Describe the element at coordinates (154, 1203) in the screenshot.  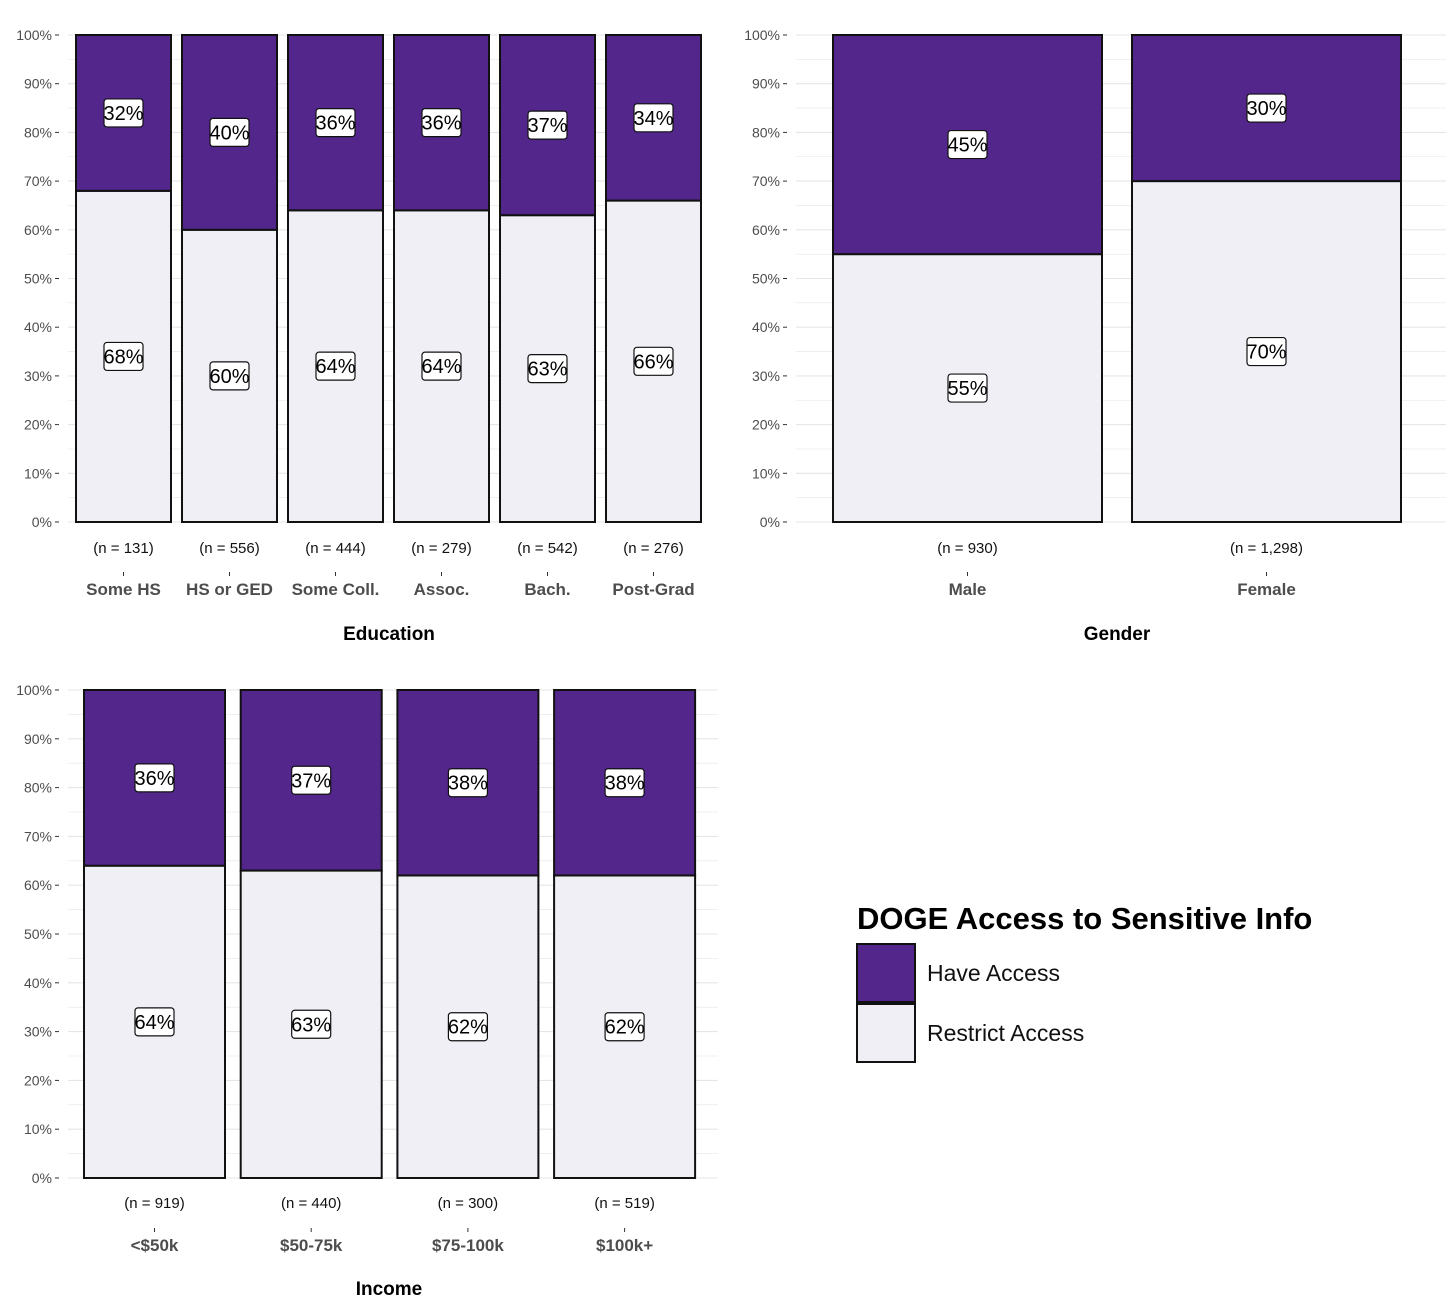
I see `n-label-50k: (n = 919)` at that location.